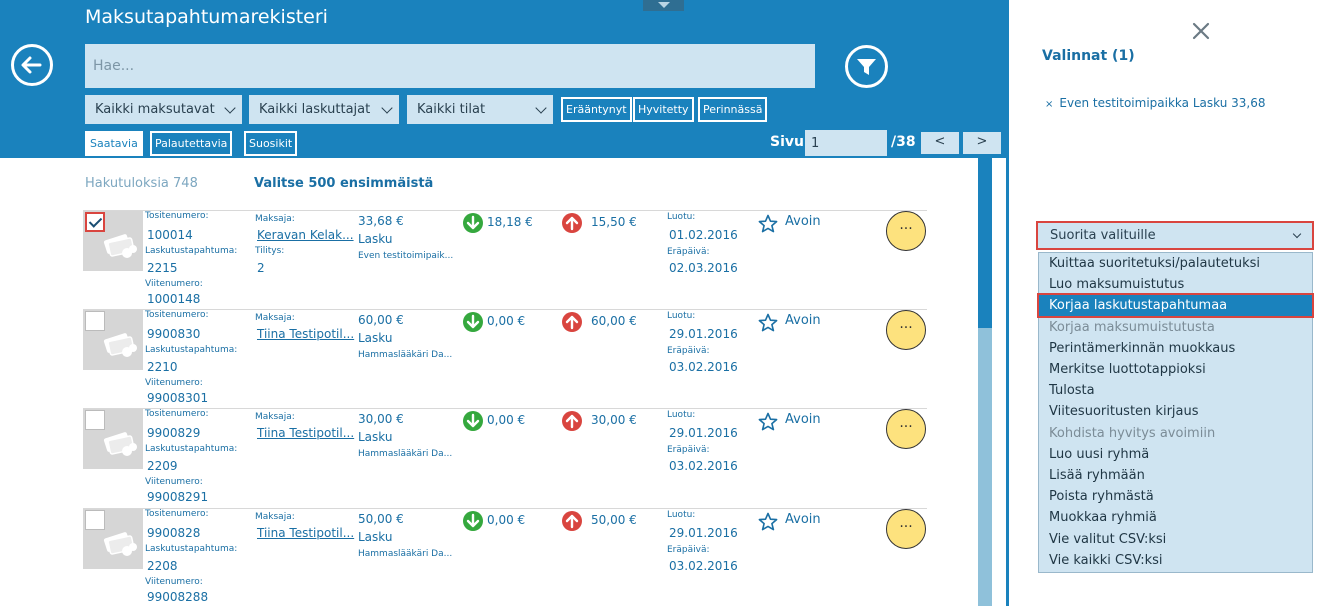 This screenshot has width=1335, height=606. Describe the element at coordinates (451, 109) in the screenshot. I see `dropdown-label: Kaikki tilat` at that location.